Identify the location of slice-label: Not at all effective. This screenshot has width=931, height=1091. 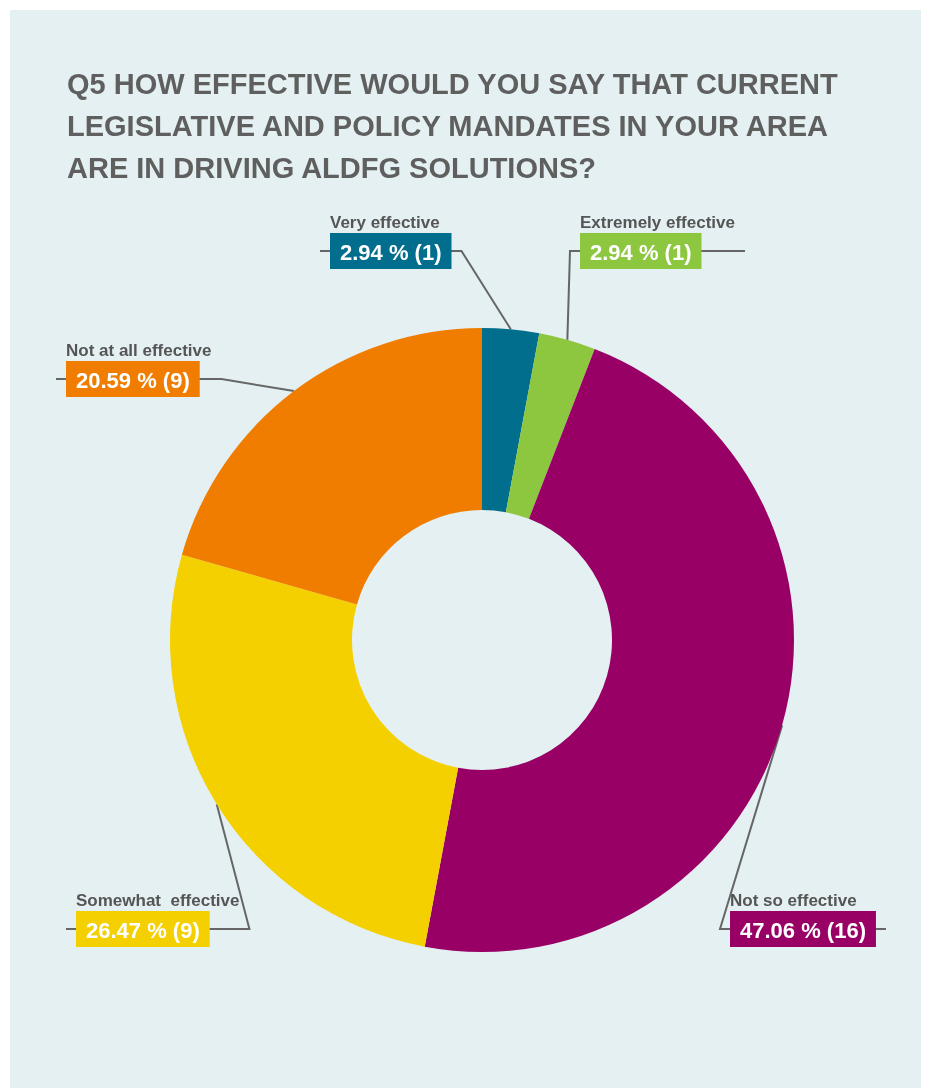
(139, 350).